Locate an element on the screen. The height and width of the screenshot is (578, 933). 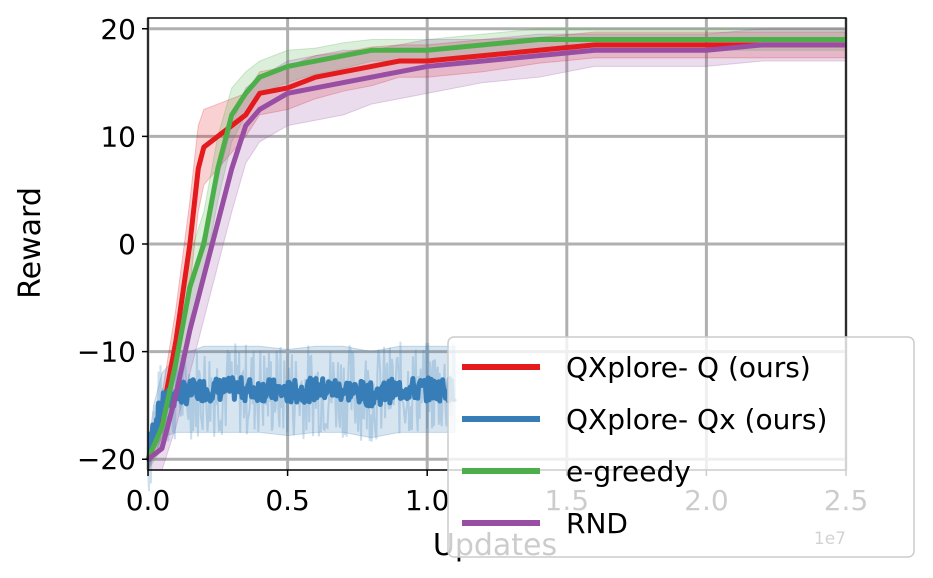
y-tick-label: 20 is located at coordinates (118, 29).